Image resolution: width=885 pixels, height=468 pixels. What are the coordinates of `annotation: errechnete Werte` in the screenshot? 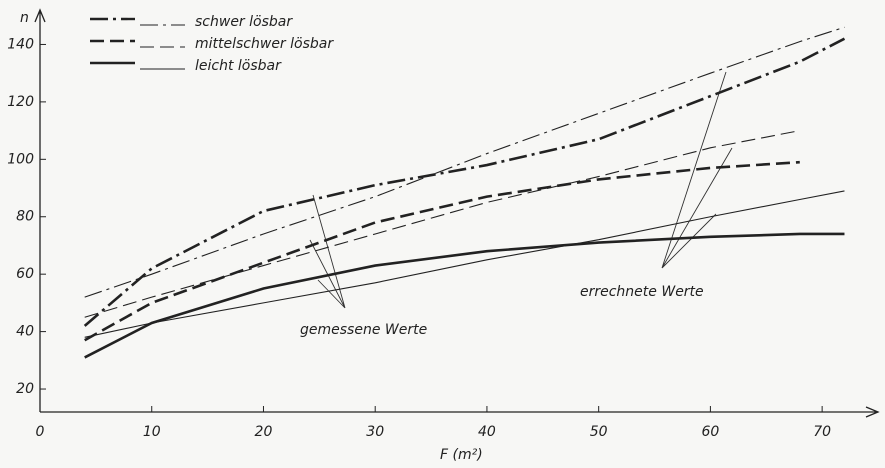 It's located at (642, 292).